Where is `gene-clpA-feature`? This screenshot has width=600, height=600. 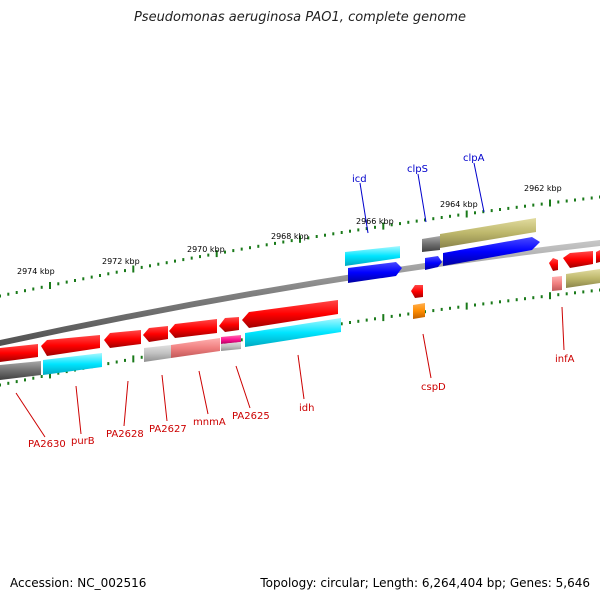
gene-clpA-feature is located at coordinates (488, 233).